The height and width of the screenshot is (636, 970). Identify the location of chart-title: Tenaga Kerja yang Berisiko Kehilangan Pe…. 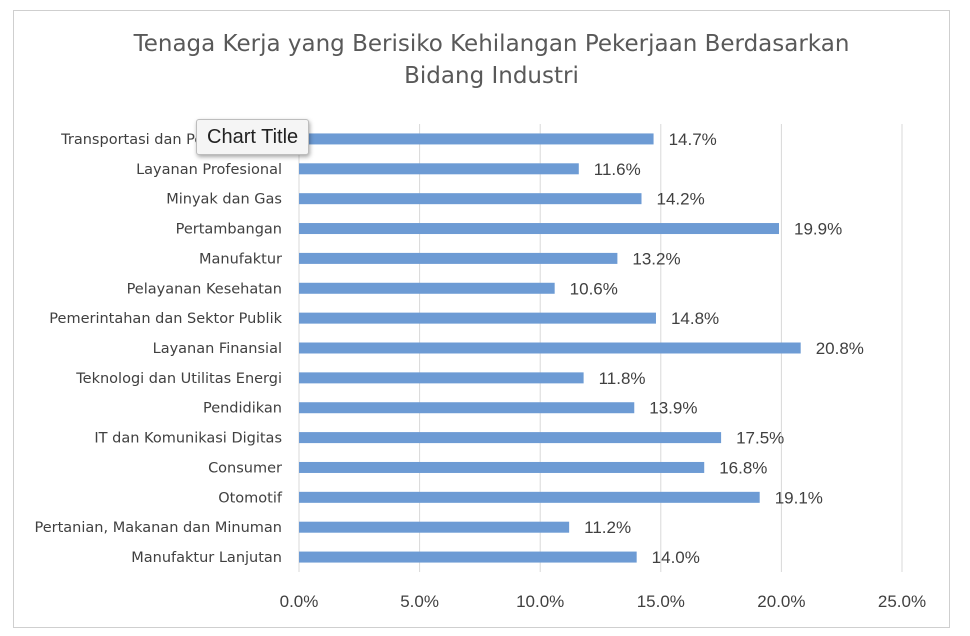
(491, 60).